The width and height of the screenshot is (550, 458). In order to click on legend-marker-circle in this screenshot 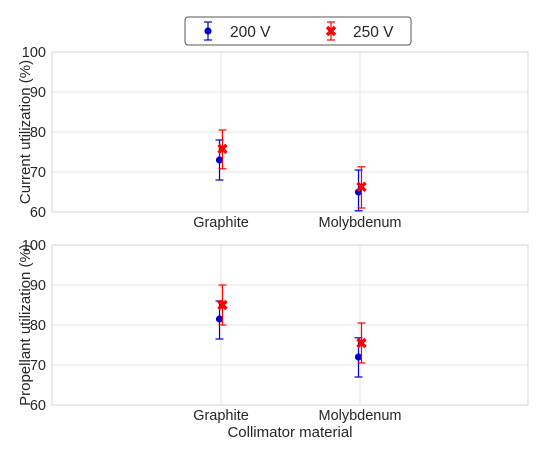, I will do `click(208, 31)`.